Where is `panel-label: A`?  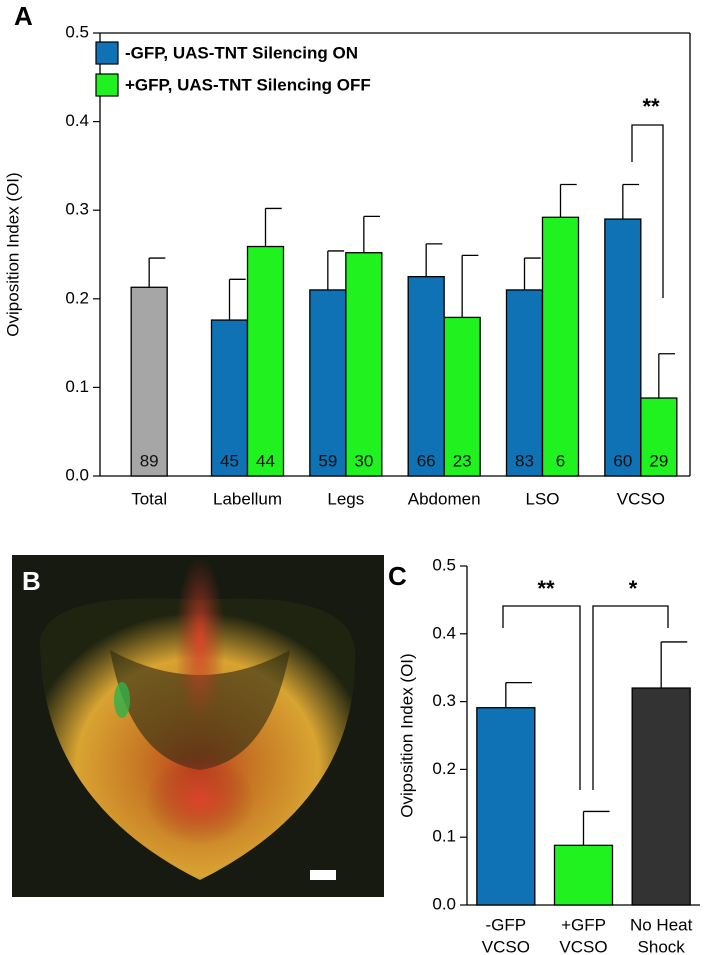
panel-label: A is located at coordinates (23, 16).